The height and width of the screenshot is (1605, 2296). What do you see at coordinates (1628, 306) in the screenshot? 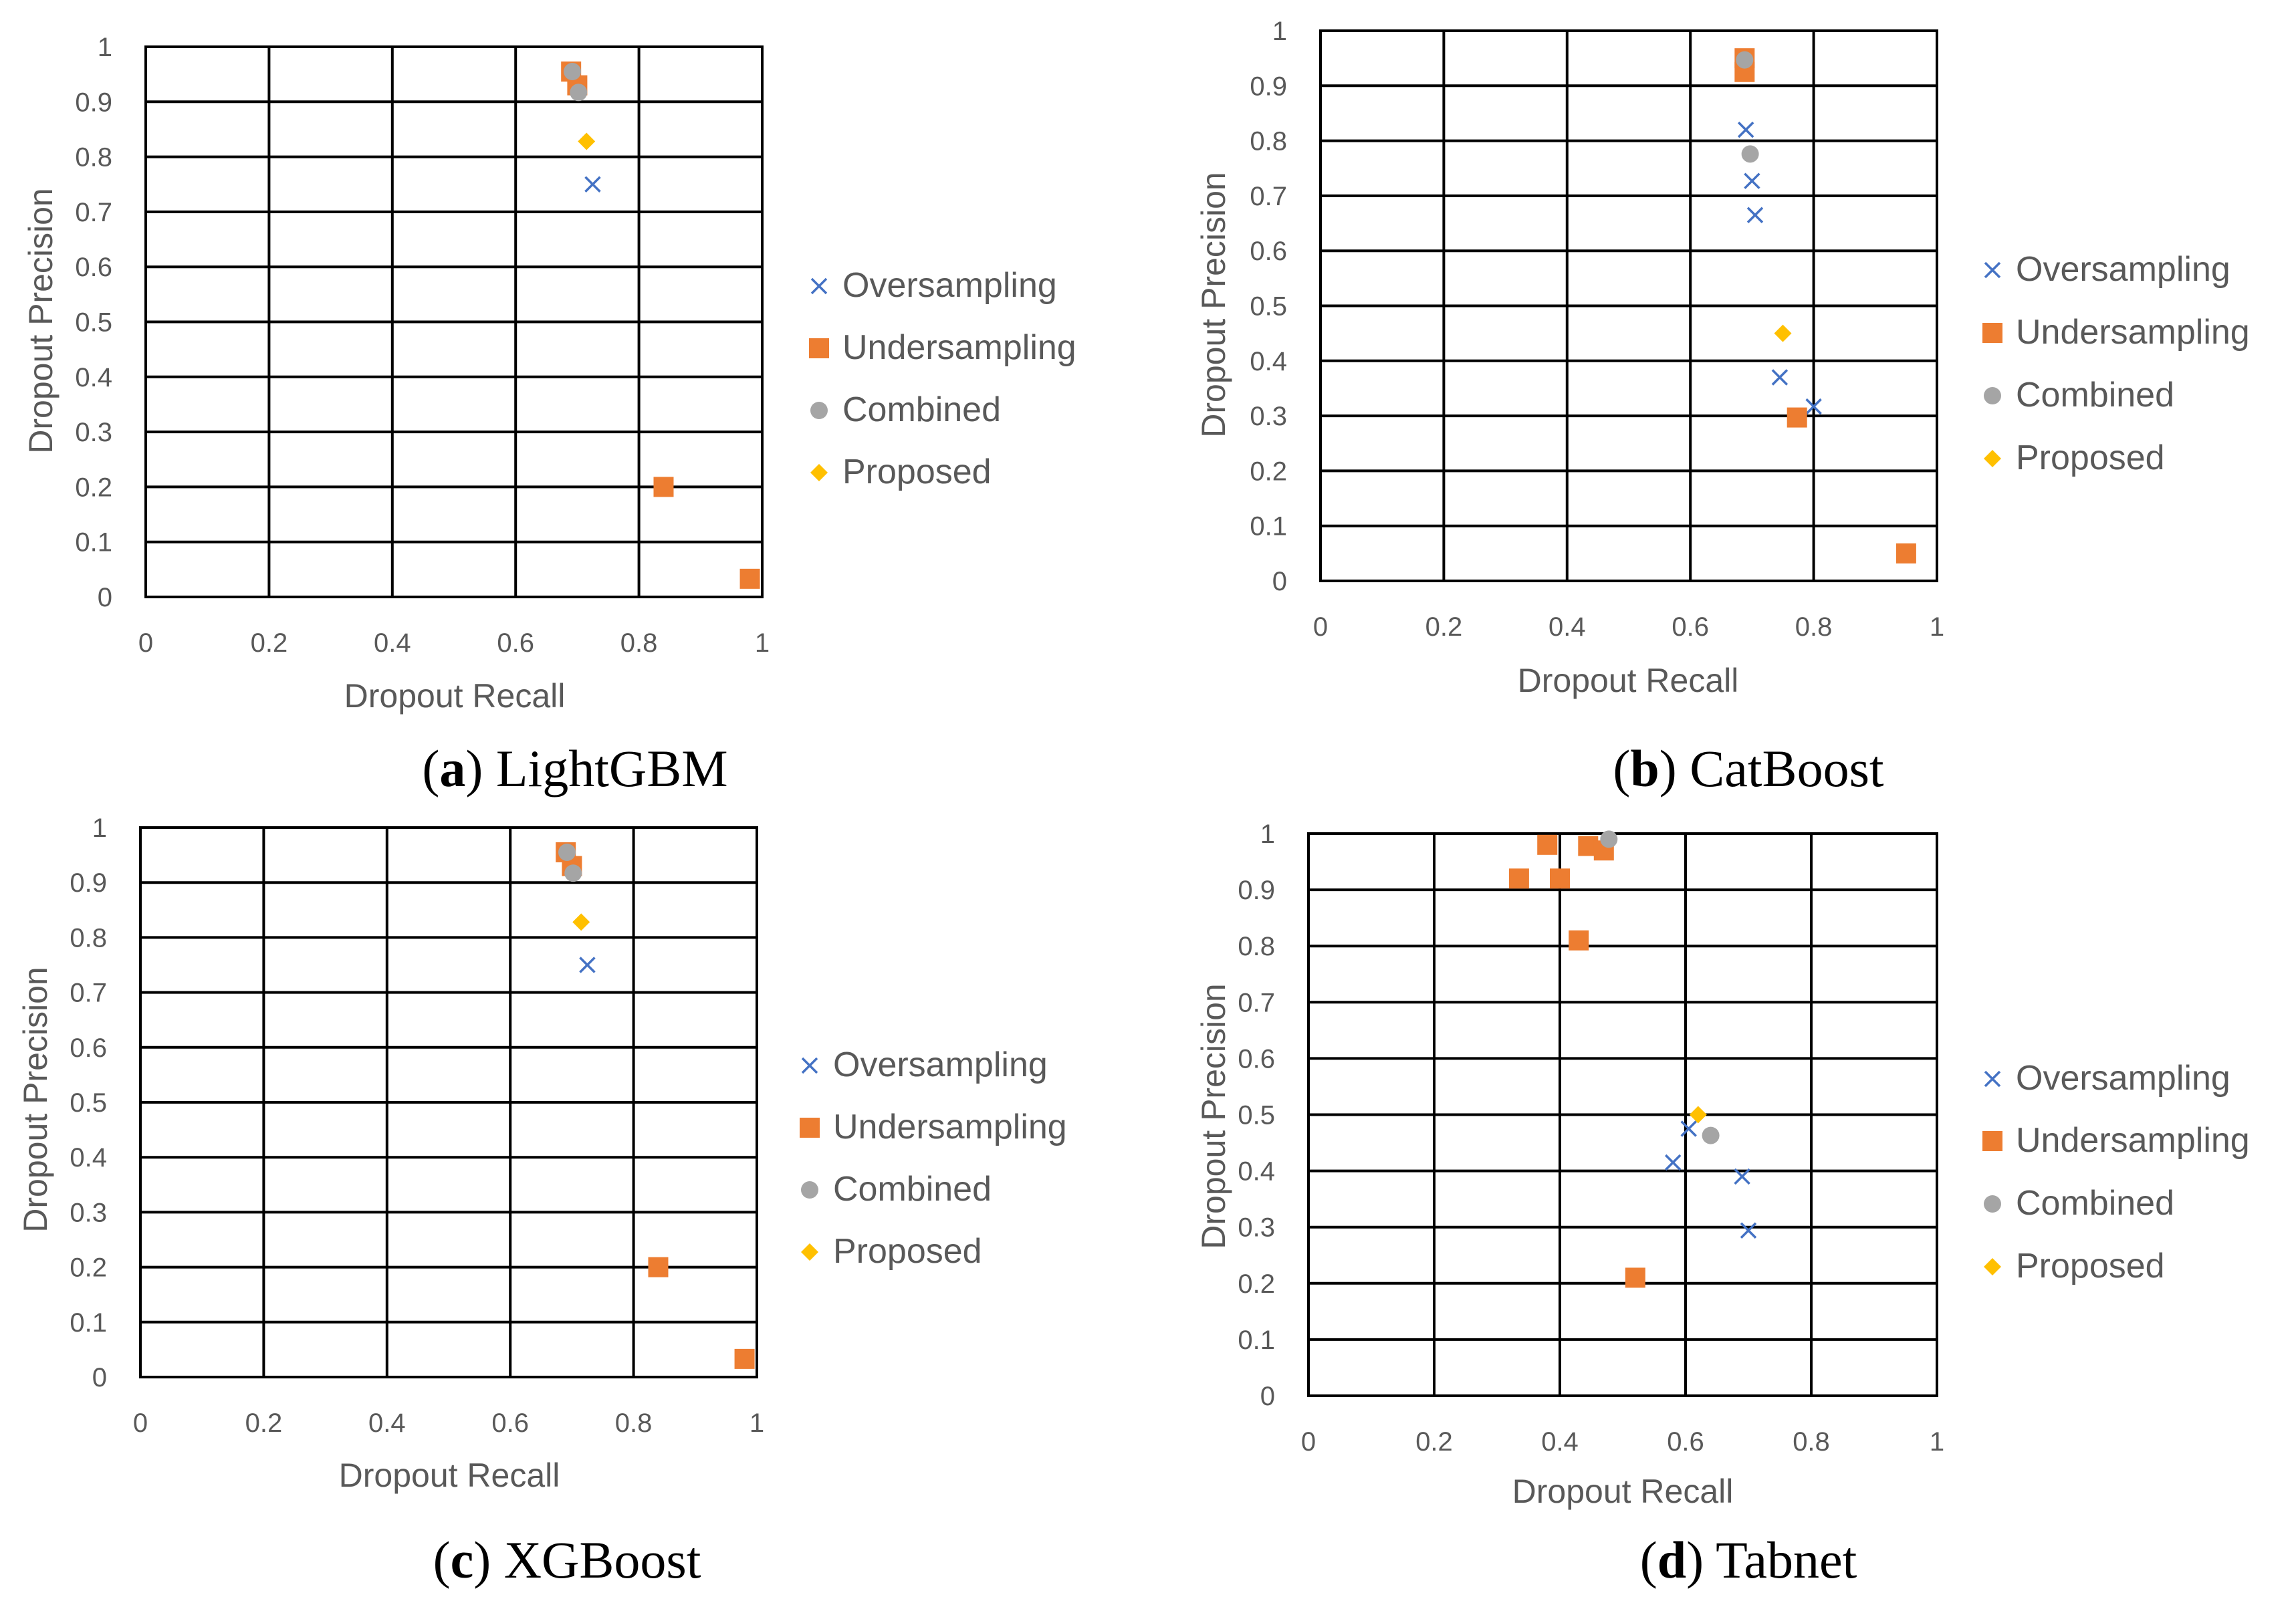
I see `plot-area-catboost` at bounding box center [1628, 306].